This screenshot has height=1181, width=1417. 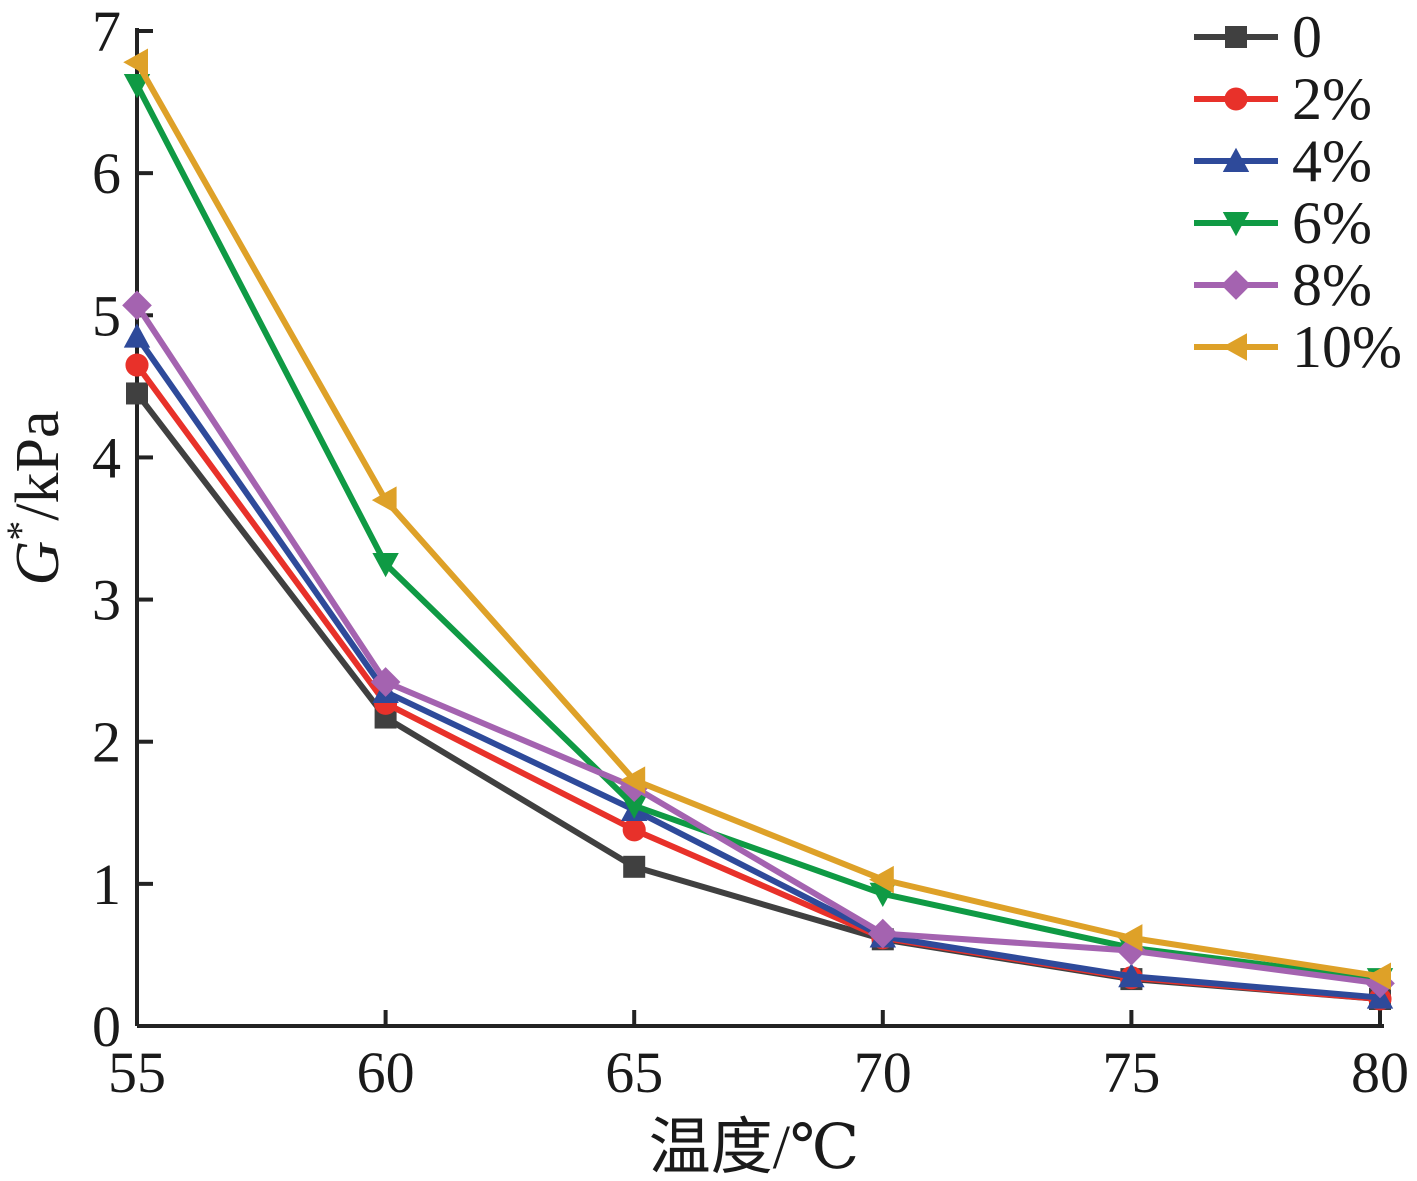 What do you see at coordinates (386, 1072) in the screenshot?
I see `x-tick-label: 60` at bounding box center [386, 1072].